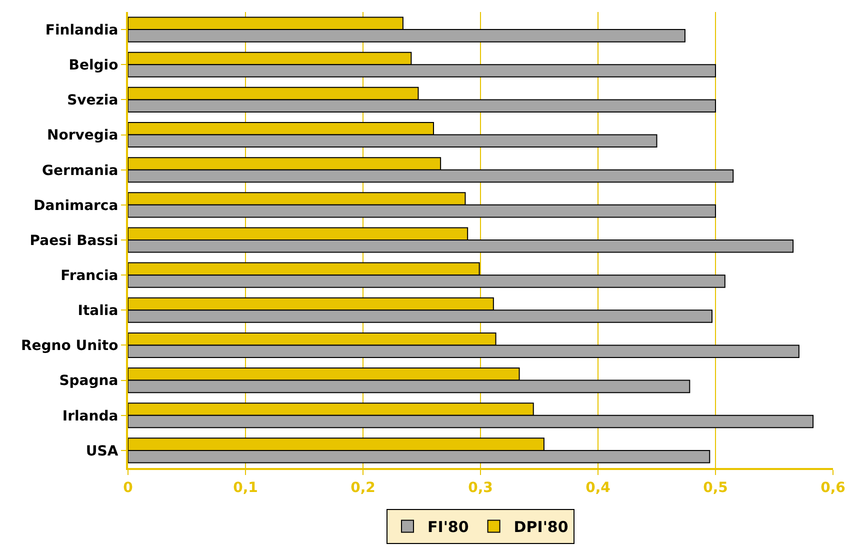  What do you see at coordinates (128, 488) in the screenshot?
I see `x-tick-label: 0` at bounding box center [128, 488].